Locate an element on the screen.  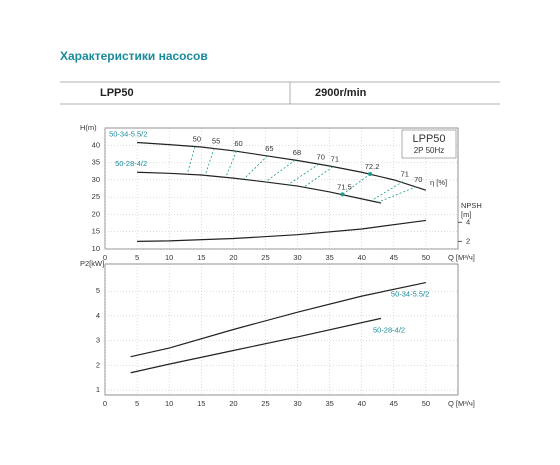
efficiency-label: 55 is located at coordinates (216, 140).